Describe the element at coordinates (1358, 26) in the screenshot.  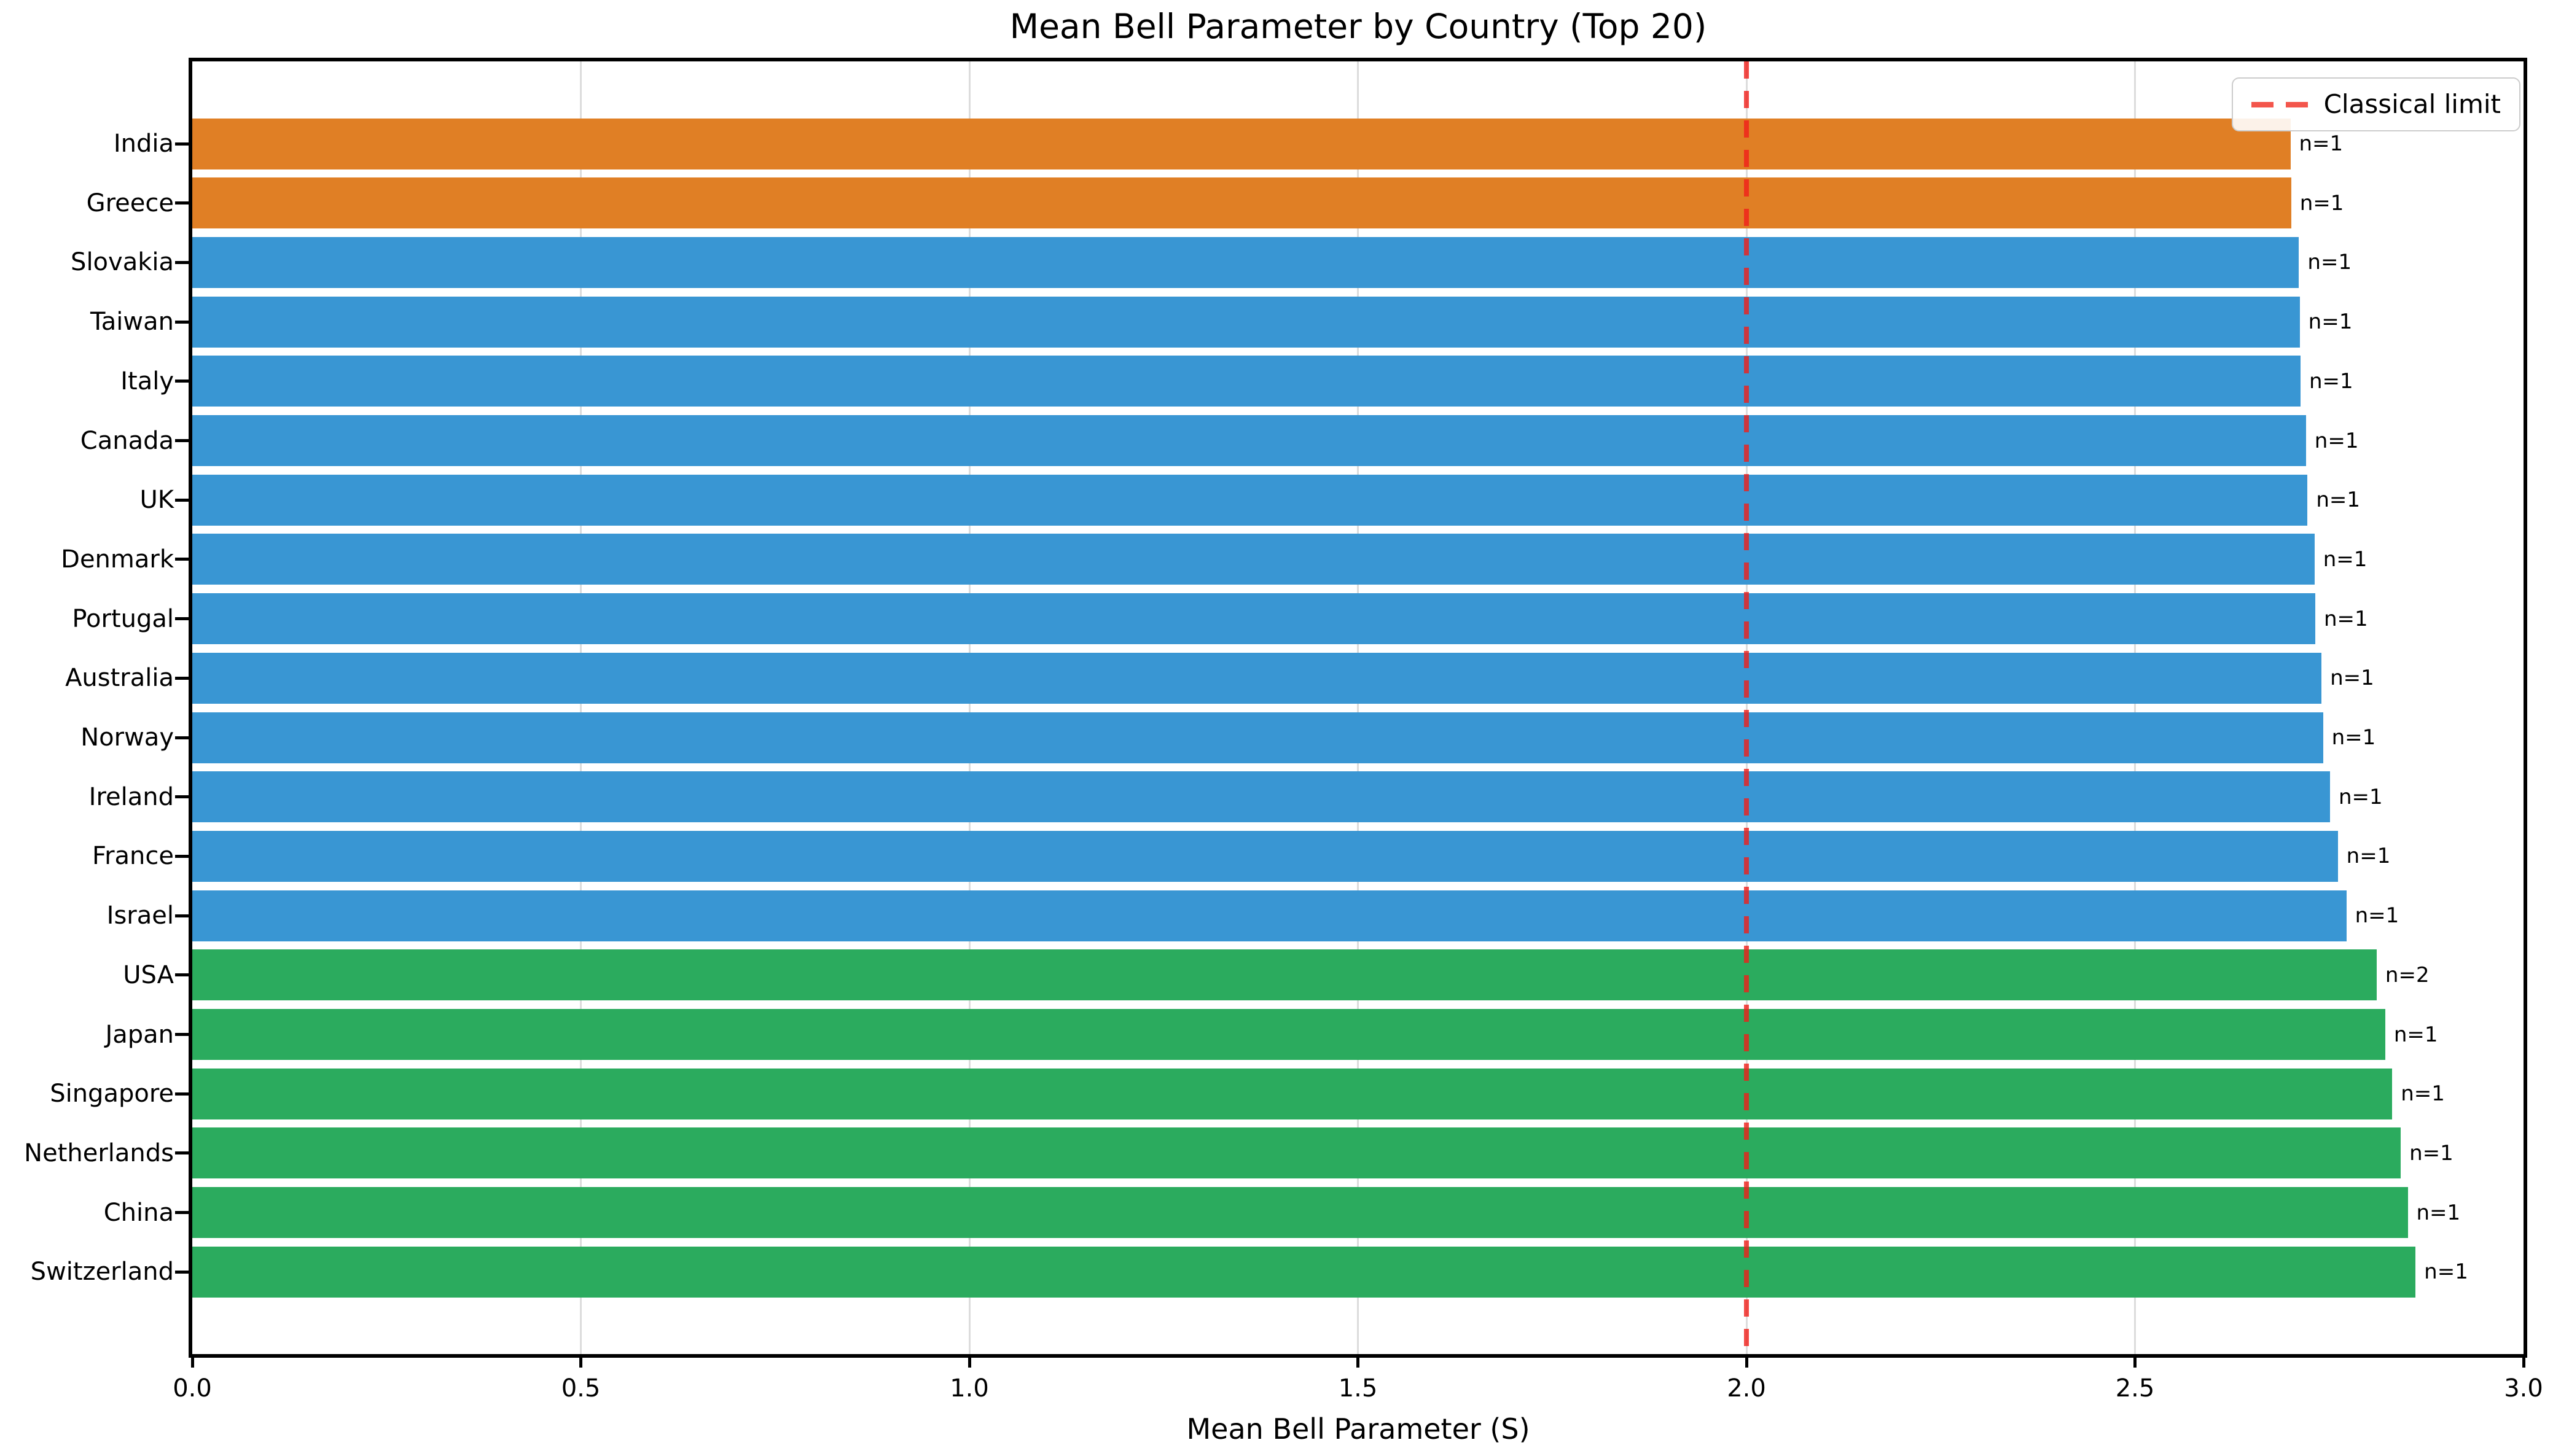
I see `chart-title: Mean Bell Parameter by Country (Top 20)` at that location.